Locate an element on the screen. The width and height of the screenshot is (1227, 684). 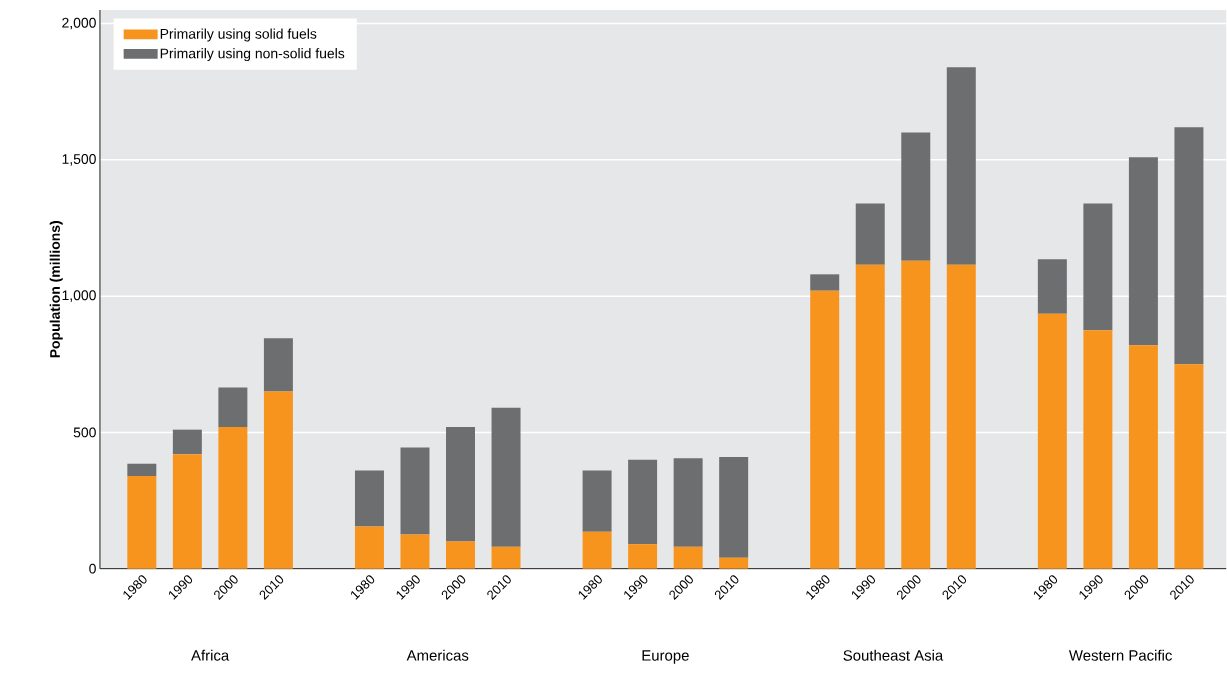
y-tick-label: 1,000 is located at coordinates (79, 296).